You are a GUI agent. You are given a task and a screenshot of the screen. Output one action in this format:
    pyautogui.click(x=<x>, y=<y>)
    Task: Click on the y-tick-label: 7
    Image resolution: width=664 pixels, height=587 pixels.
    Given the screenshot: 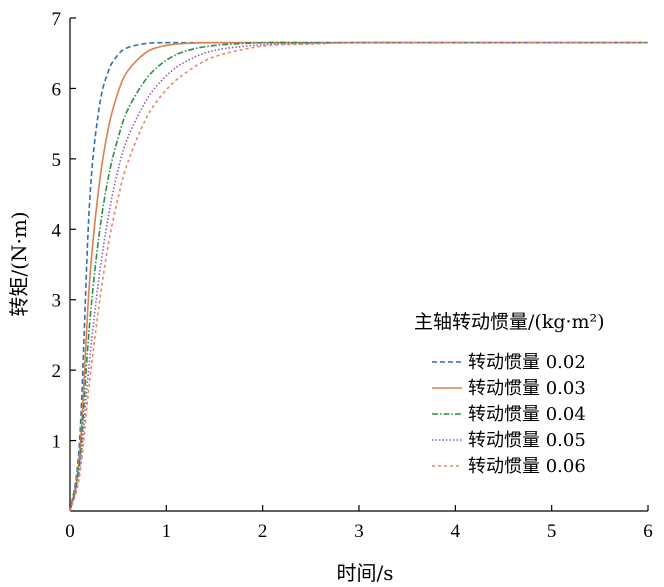 What is the action you would take?
    pyautogui.click(x=57, y=19)
    